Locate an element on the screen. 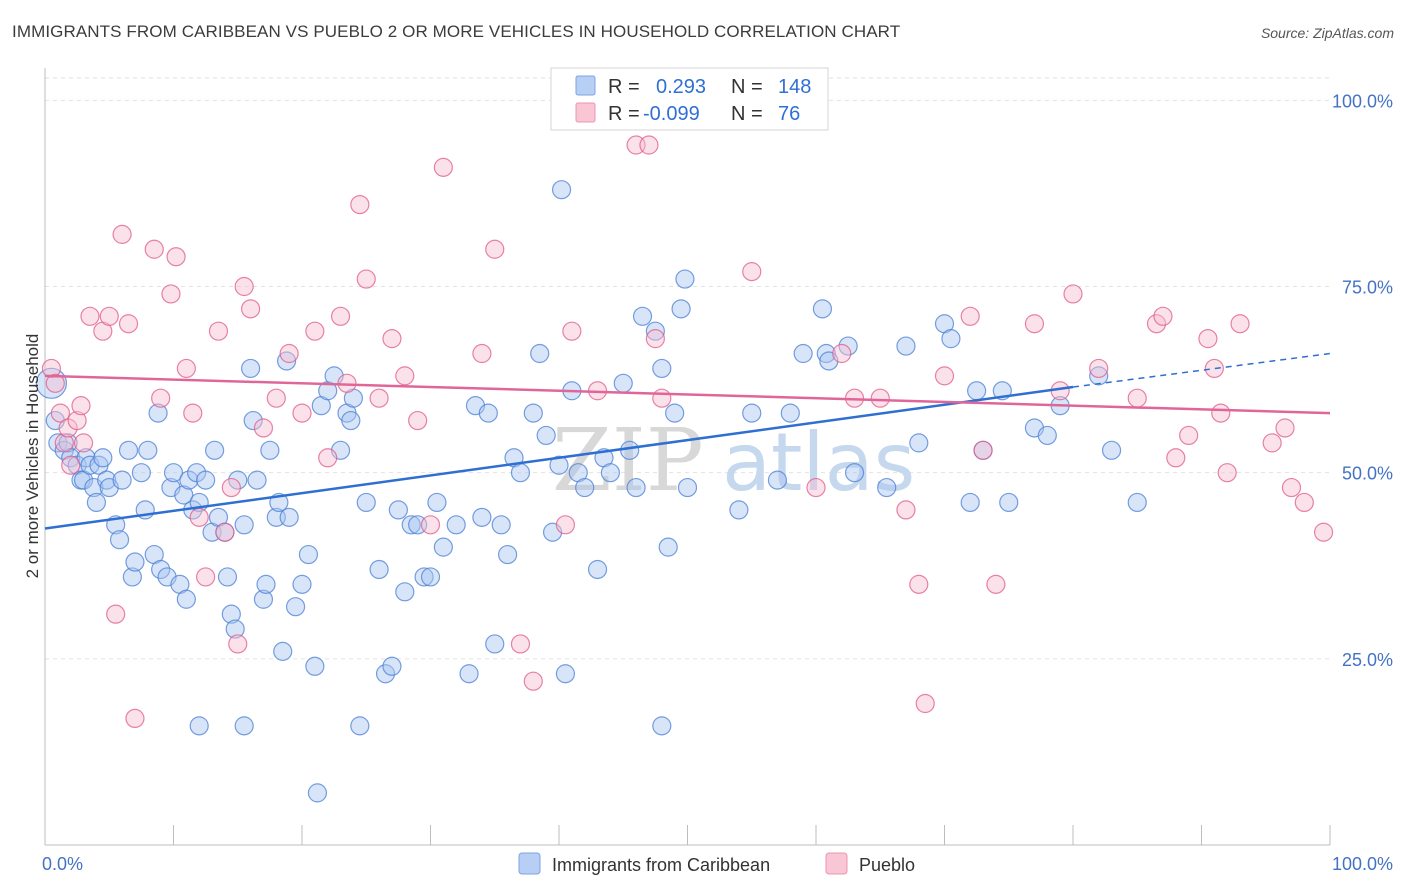 This screenshot has width=1406, height=892. trend-line-caribbean-extension is located at coordinates (1201, 370).